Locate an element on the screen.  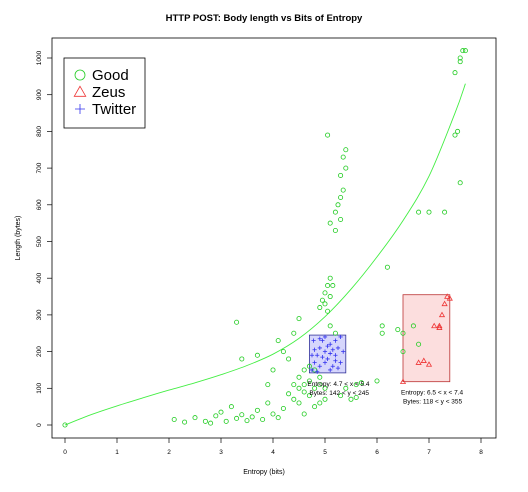
x-axis-label: Entropy (bits) is located at coordinates (264, 472).